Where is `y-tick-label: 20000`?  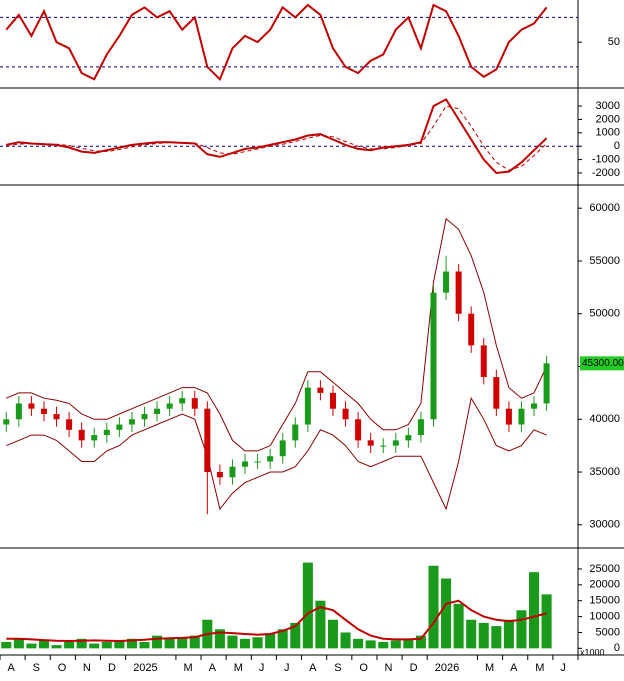 y-tick-label: 20000 is located at coordinates (604, 585).